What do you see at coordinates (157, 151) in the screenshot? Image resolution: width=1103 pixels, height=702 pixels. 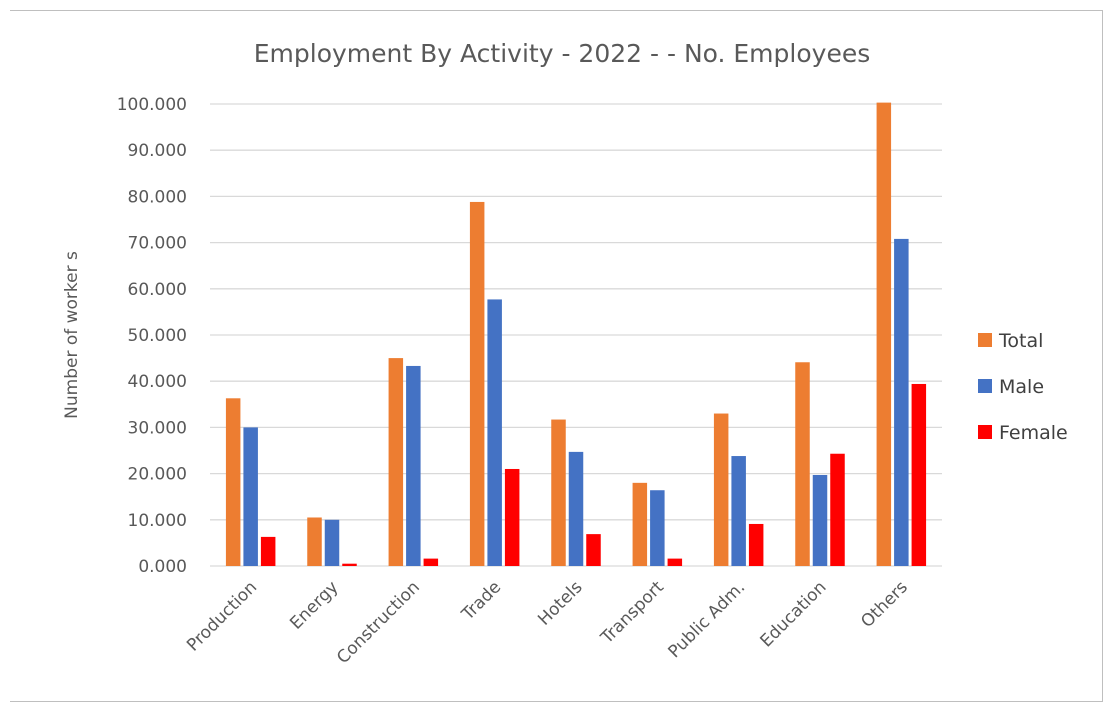 I see `y-tick-label: 90.000` at bounding box center [157, 151].